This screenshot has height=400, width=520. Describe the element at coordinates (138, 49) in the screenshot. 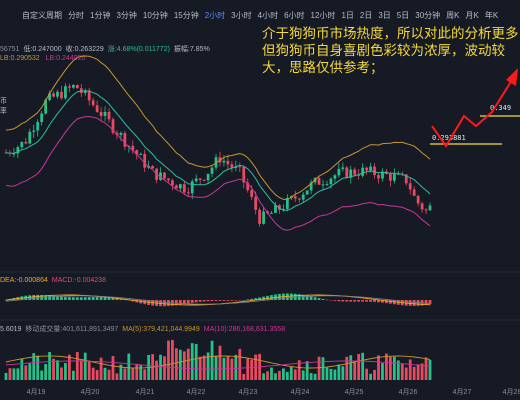

I see `ohlc-item-3: 涨:4.68%(0.011772)` at that location.